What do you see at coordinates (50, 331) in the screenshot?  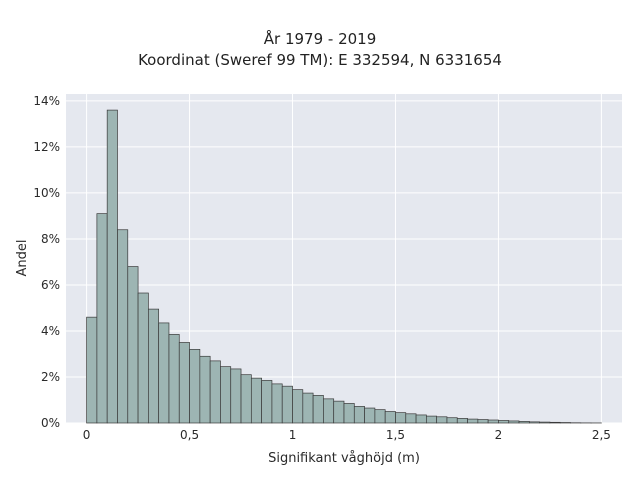 I see `y-tick-label: 4%` at bounding box center [50, 331].